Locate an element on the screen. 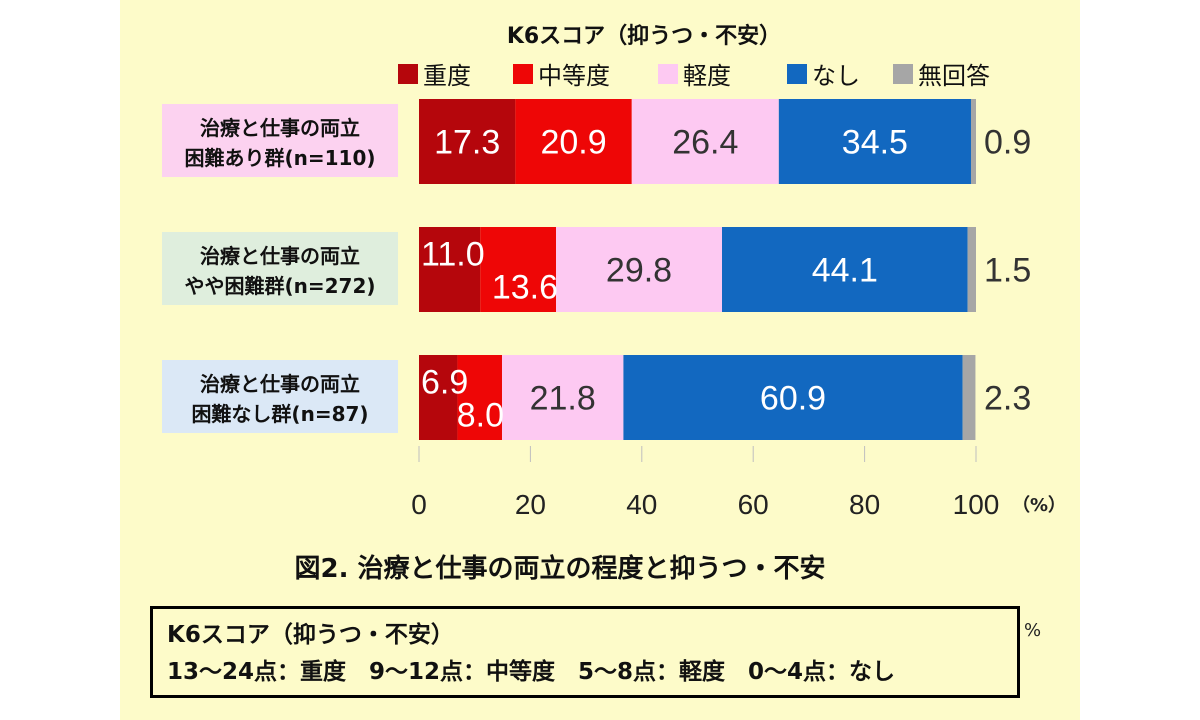  bar-segment-r2-s1 is located at coordinates (450, 269).